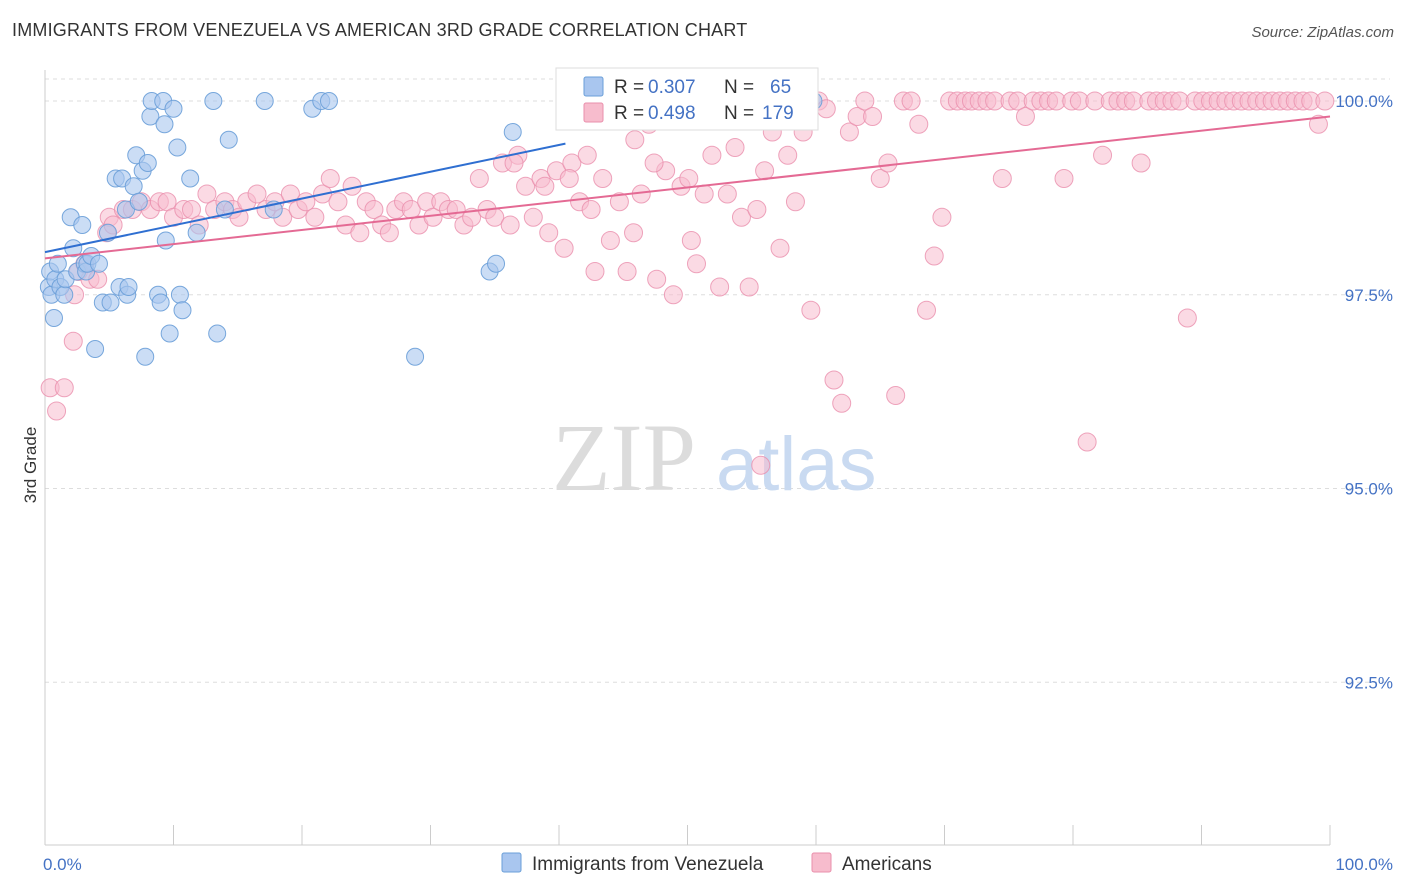 The image size is (1406, 892). Describe the element at coordinates (624, 457) in the screenshot. I see `watermark-zip: ZIP` at that location.